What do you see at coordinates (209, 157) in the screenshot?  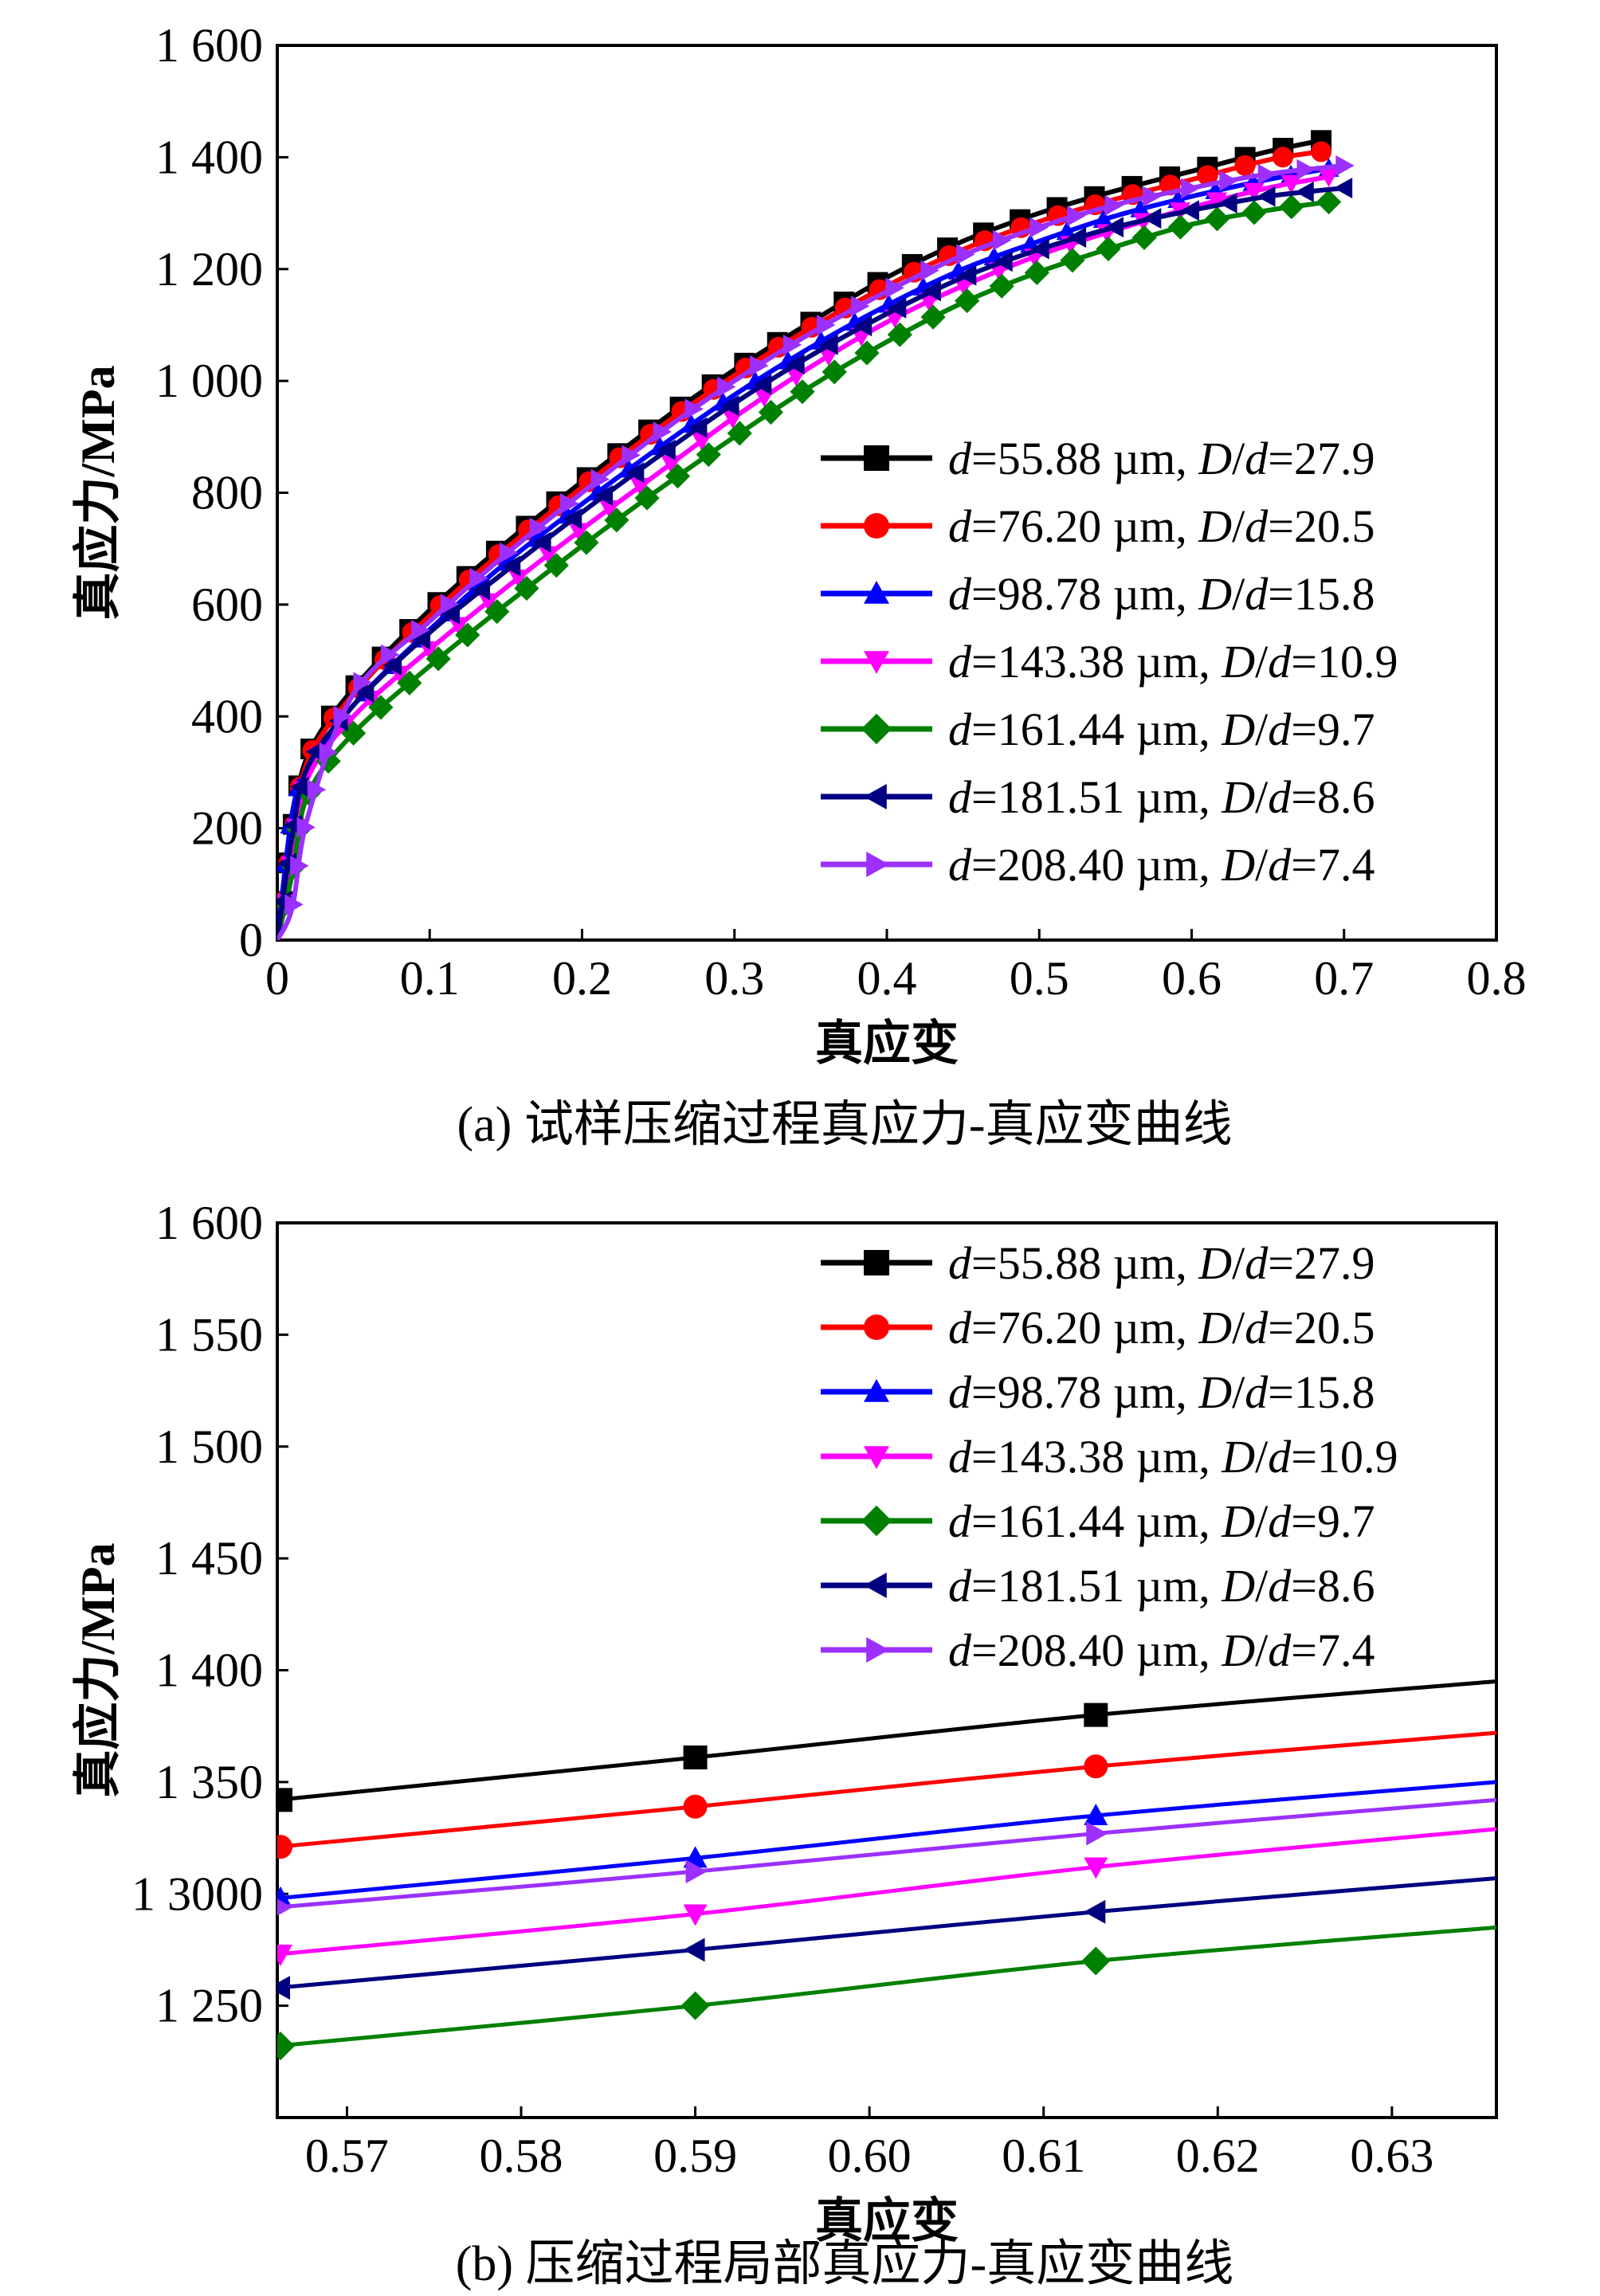 I see `panel-a-y-tick-label: 1 400` at bounding box center [209, 157].